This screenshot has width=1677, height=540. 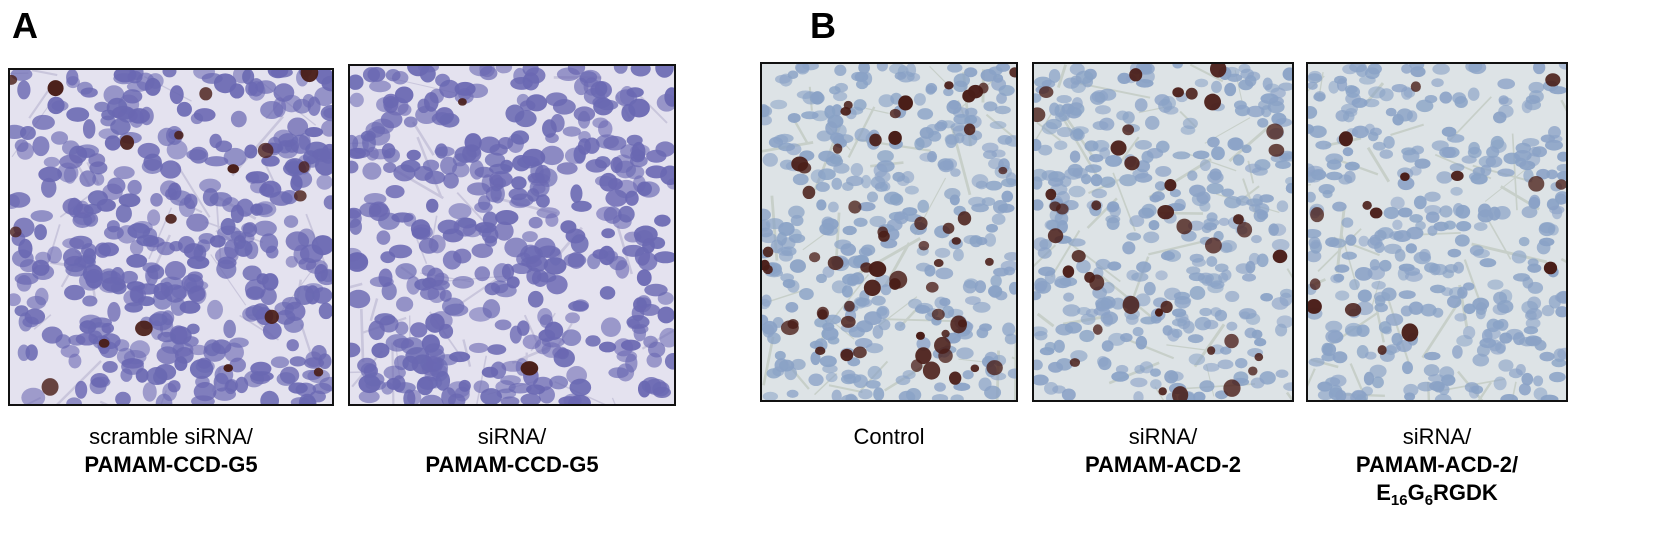 What do you see at coordinates (823, 25) in the screenshot?
I see `panel-label-b: B` at bounding box center [823, 25].